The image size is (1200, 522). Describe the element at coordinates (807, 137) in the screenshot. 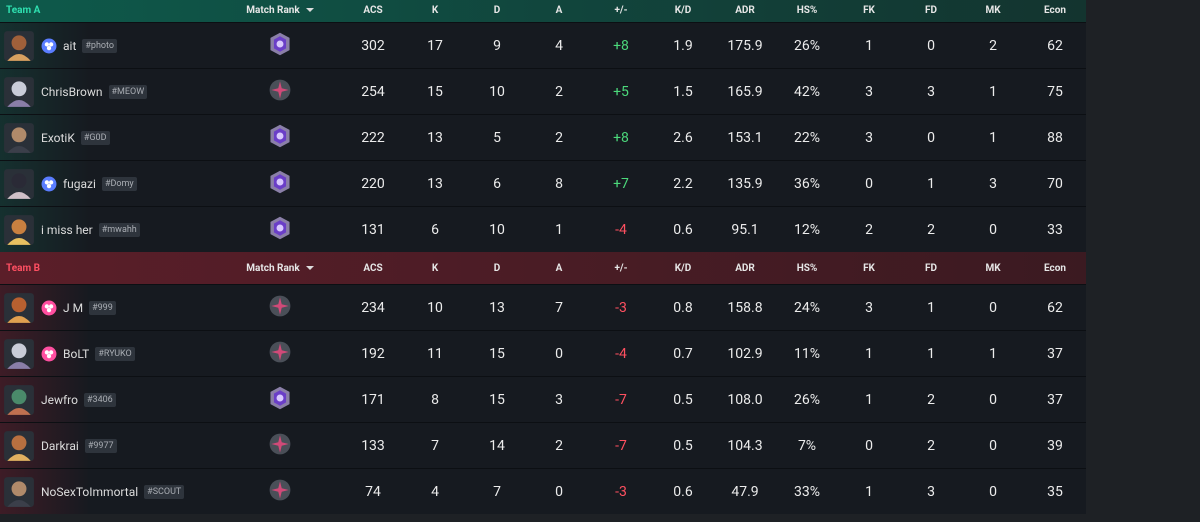

I see `stat: 22%` at that location.